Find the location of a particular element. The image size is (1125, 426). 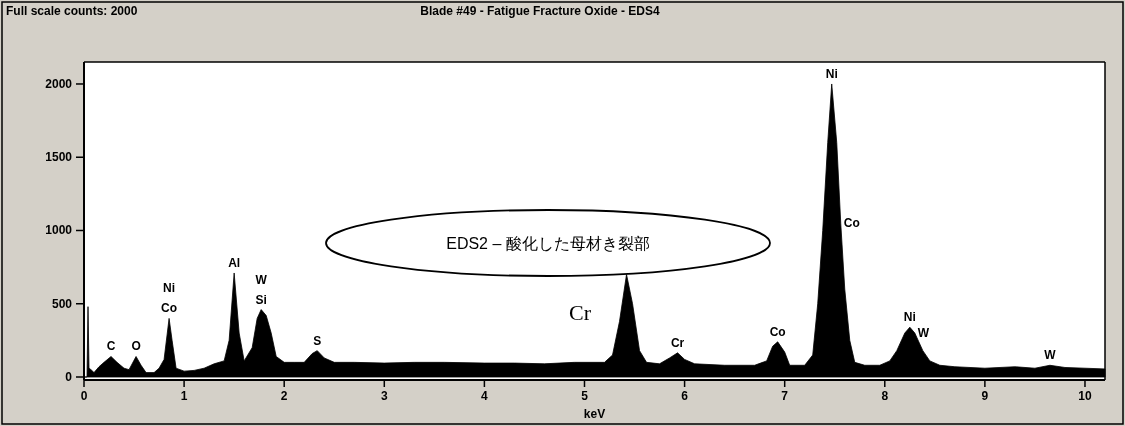

annotation: O is located at coordinates (136, 346).